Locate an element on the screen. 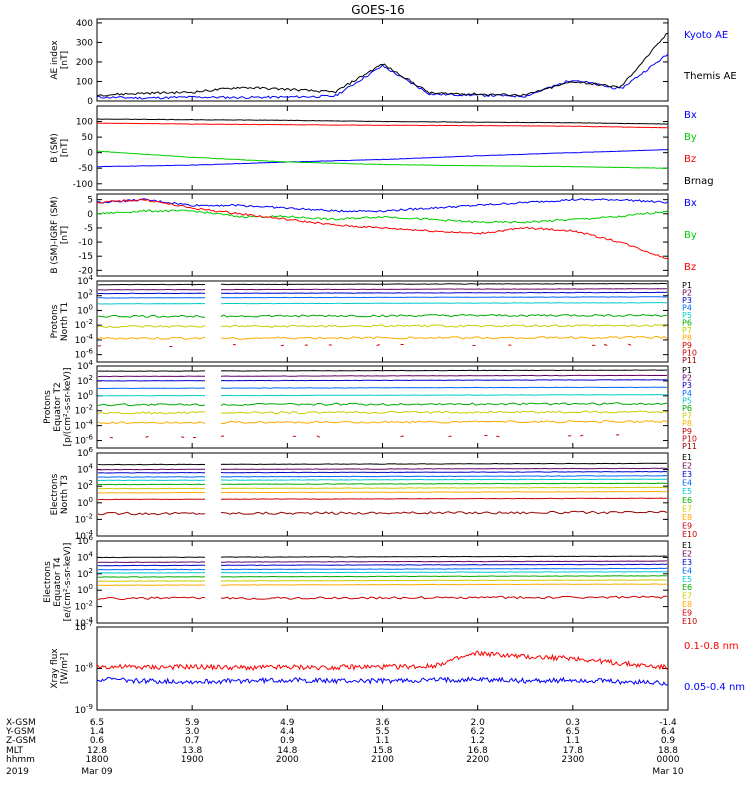 The width and height of the screenshot is (750, 800). y-axis-label: [W/m²] is located at coordinates (65, 668).